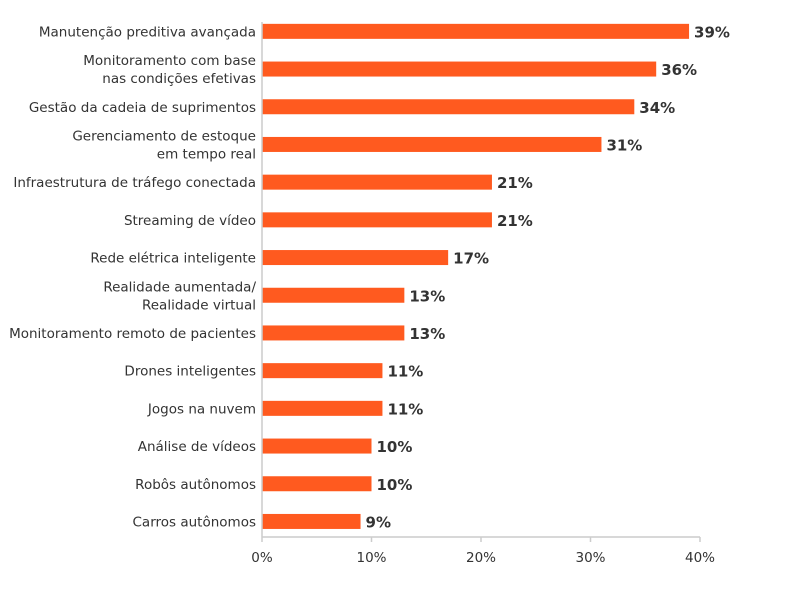  What do you see at coordinates (179, 79) in the screenshot?
I see `category-label-line: nas condições efetivas` at bounding box center [179, 79].